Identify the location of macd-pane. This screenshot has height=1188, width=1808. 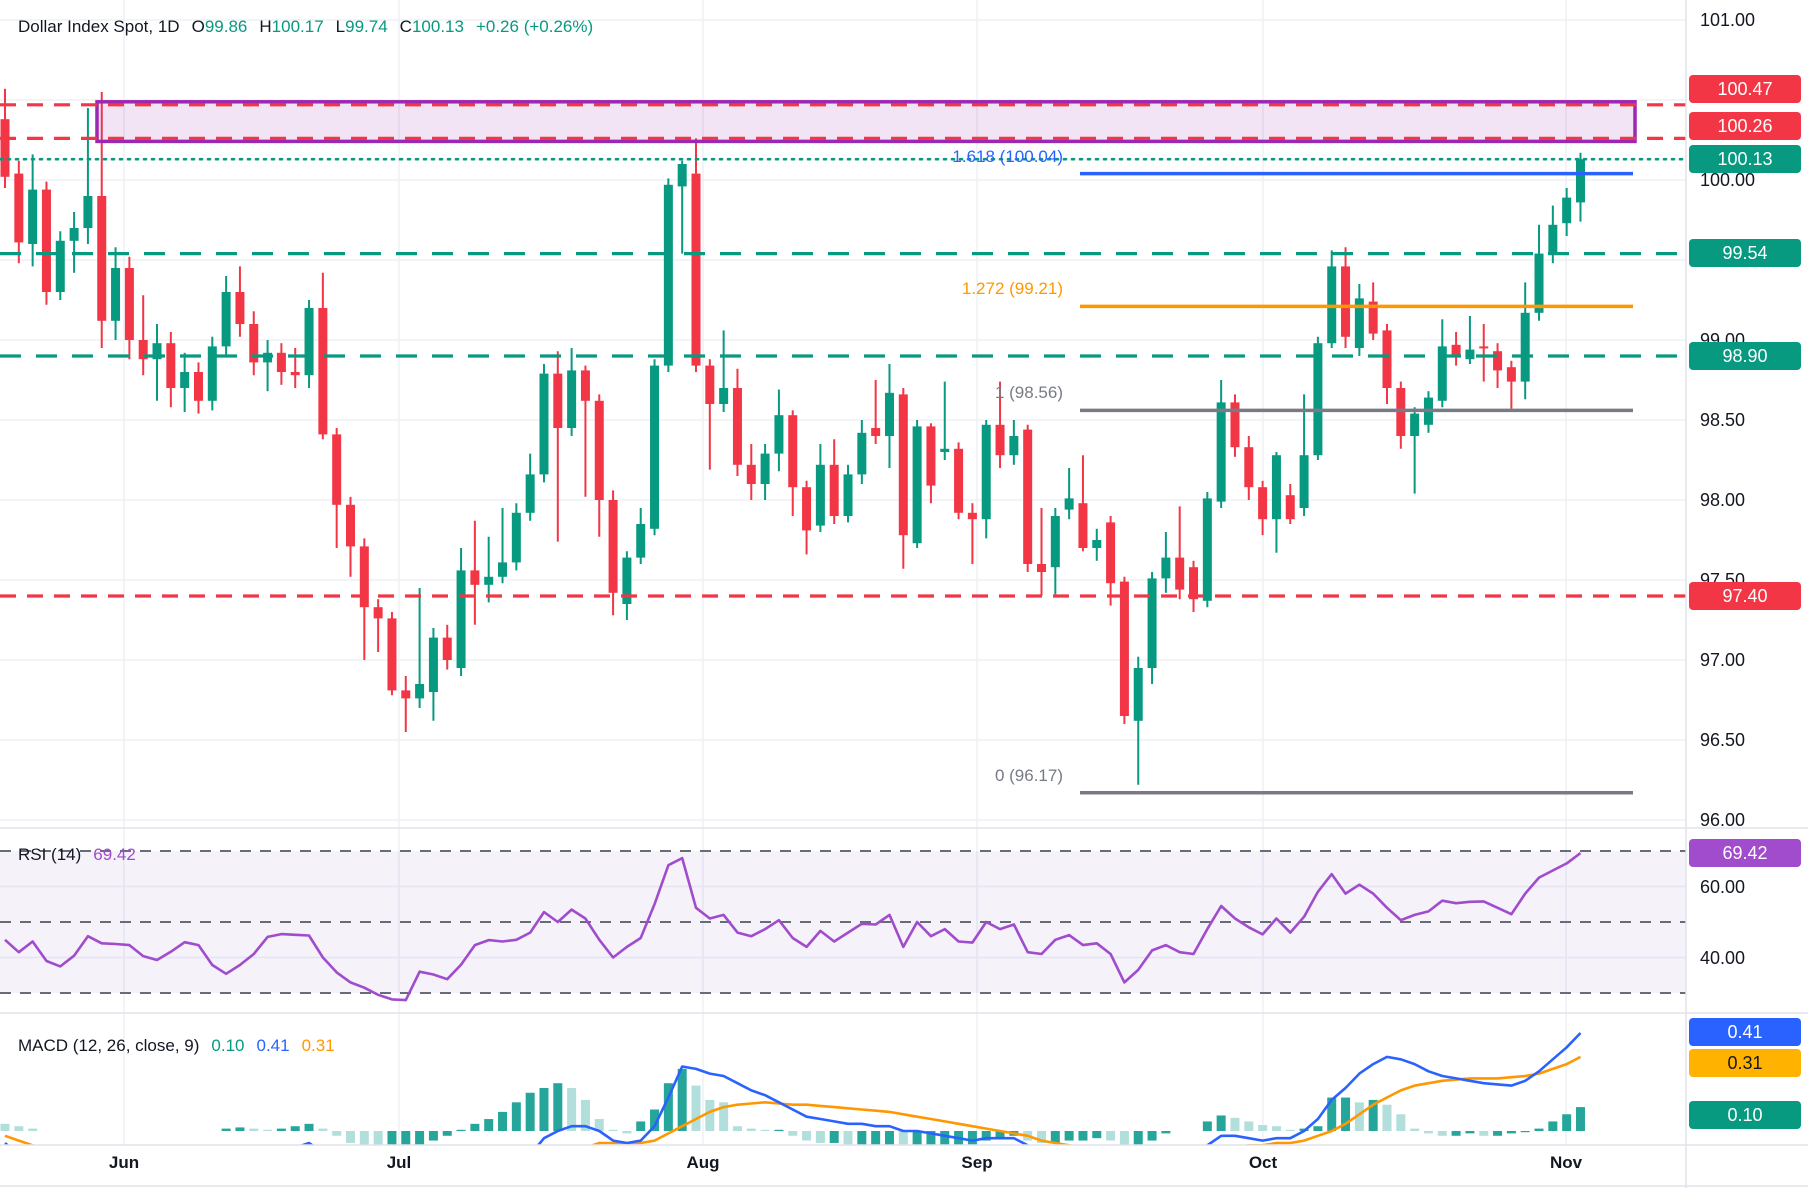
(792, 1110).